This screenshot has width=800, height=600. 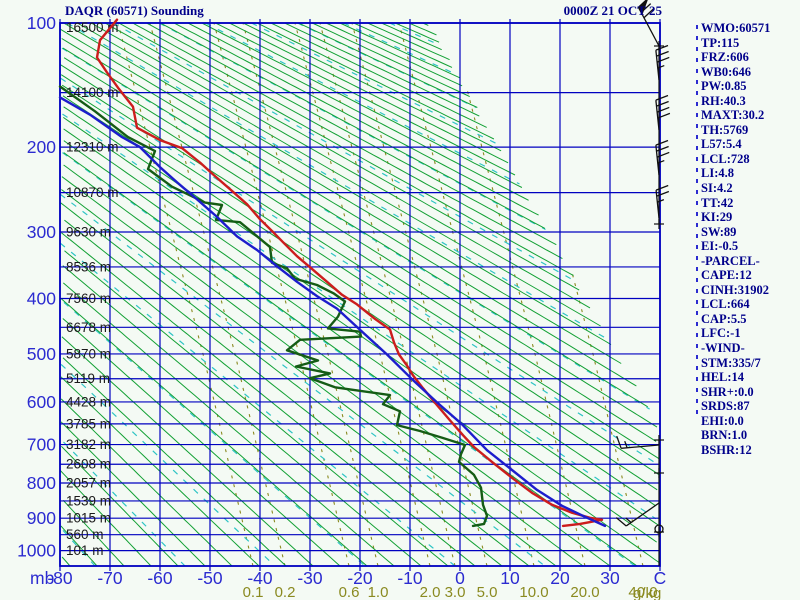 What do you see at coordinates (717, 173) in the screenshot?
I see `panel-stat: LI:4.8` at bounding box center [717, 173].